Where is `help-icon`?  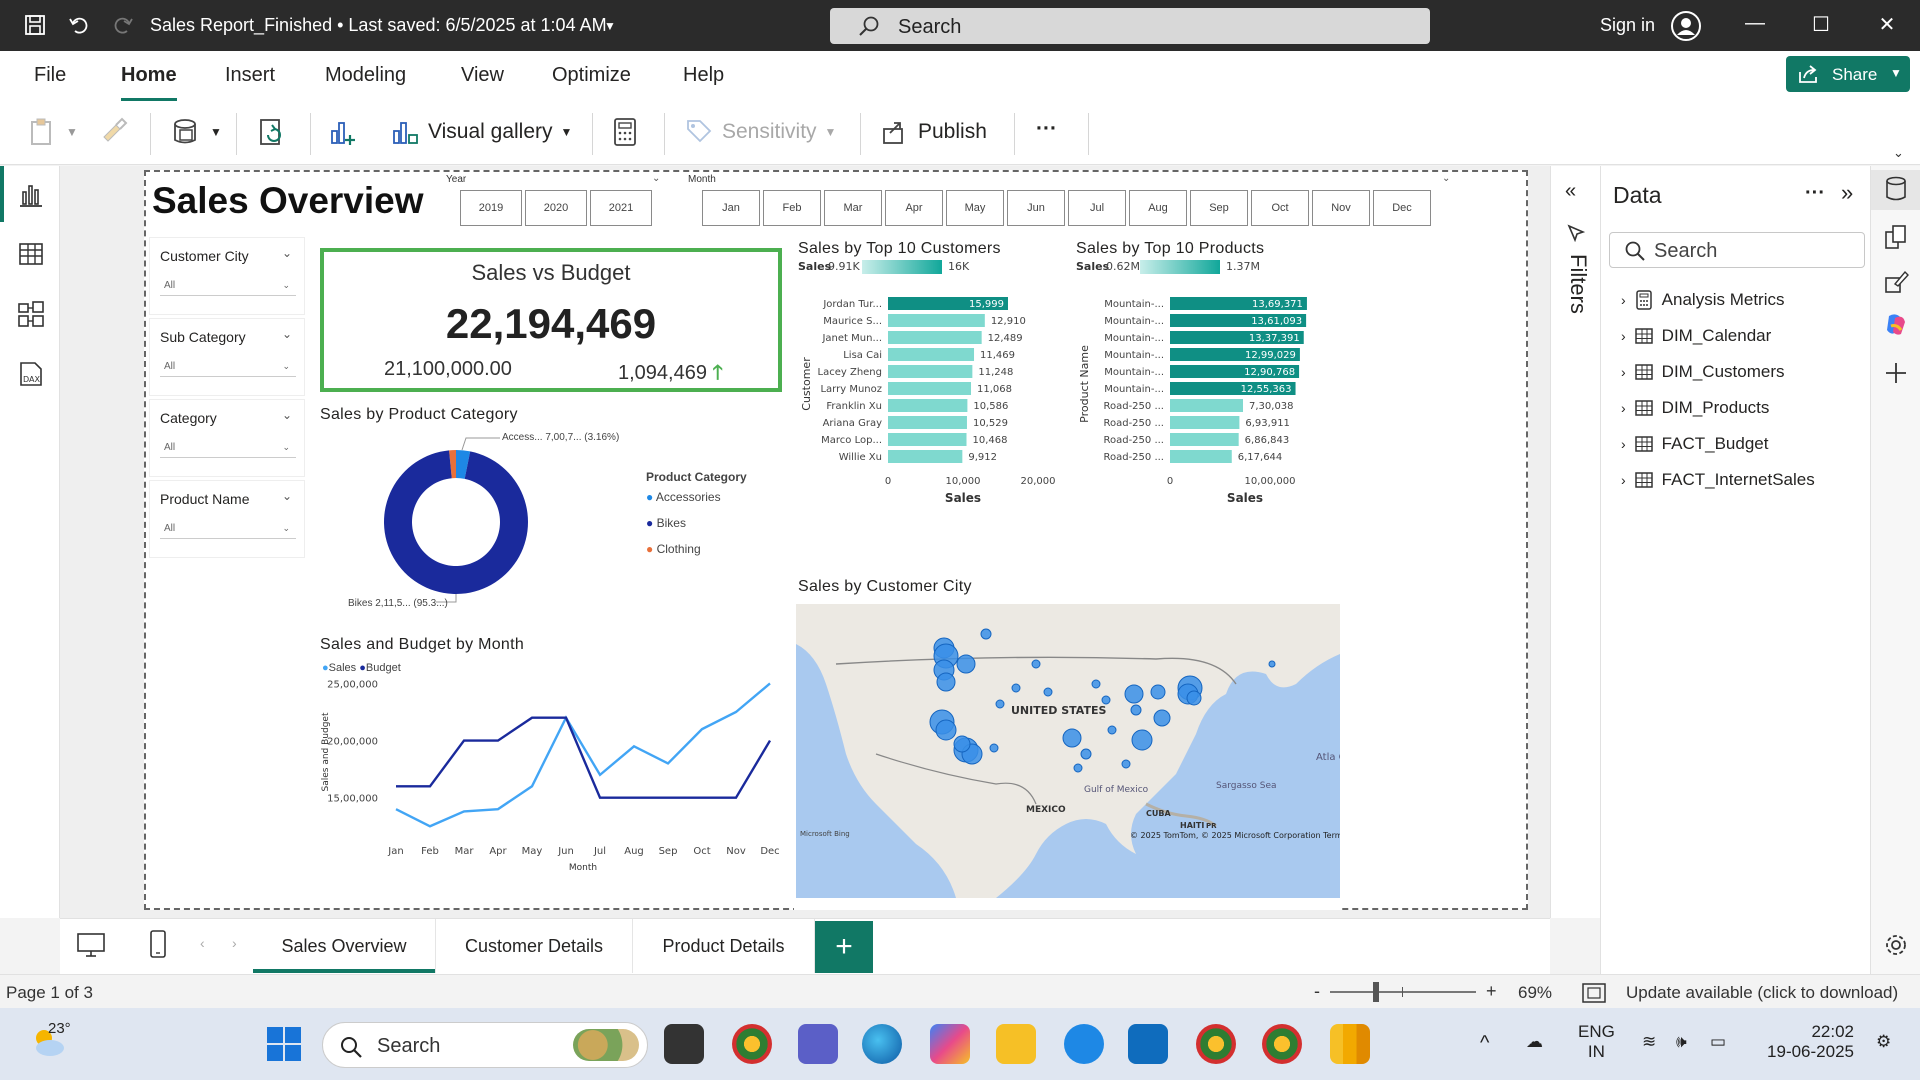 help-icon is located at coordinates (1084, 1044).